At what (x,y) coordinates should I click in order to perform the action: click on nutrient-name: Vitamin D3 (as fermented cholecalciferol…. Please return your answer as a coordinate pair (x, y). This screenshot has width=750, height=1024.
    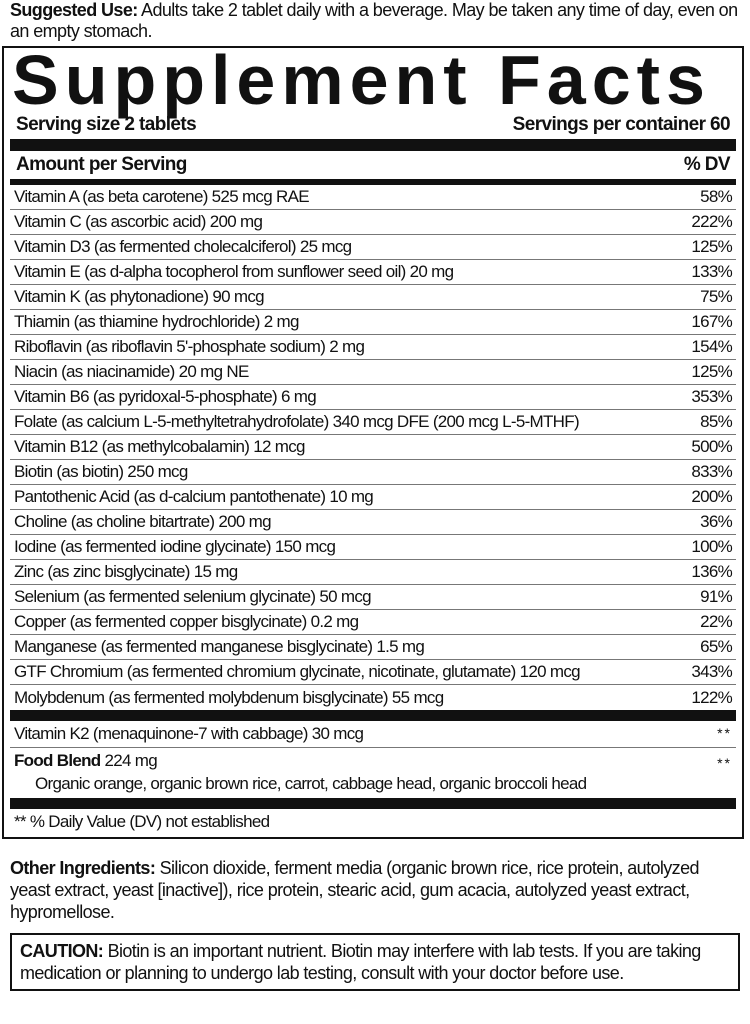
    Looking at the image, I should click on (183, 246).